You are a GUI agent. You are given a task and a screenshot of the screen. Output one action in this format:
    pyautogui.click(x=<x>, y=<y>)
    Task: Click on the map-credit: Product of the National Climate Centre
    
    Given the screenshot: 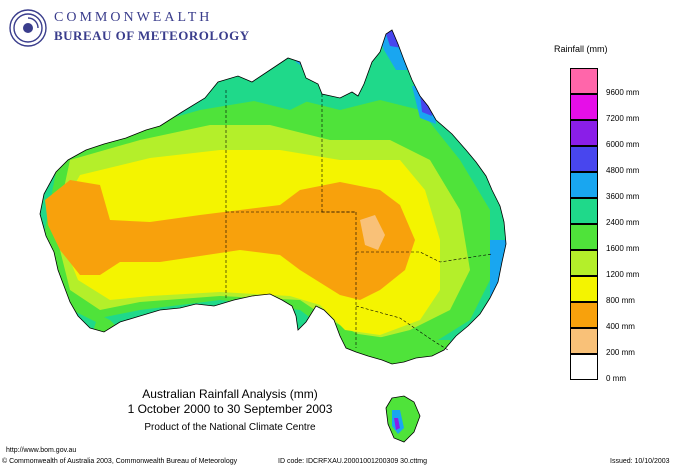 What is the action you would take?
    pyautogui.click(x=230, y=427)
    